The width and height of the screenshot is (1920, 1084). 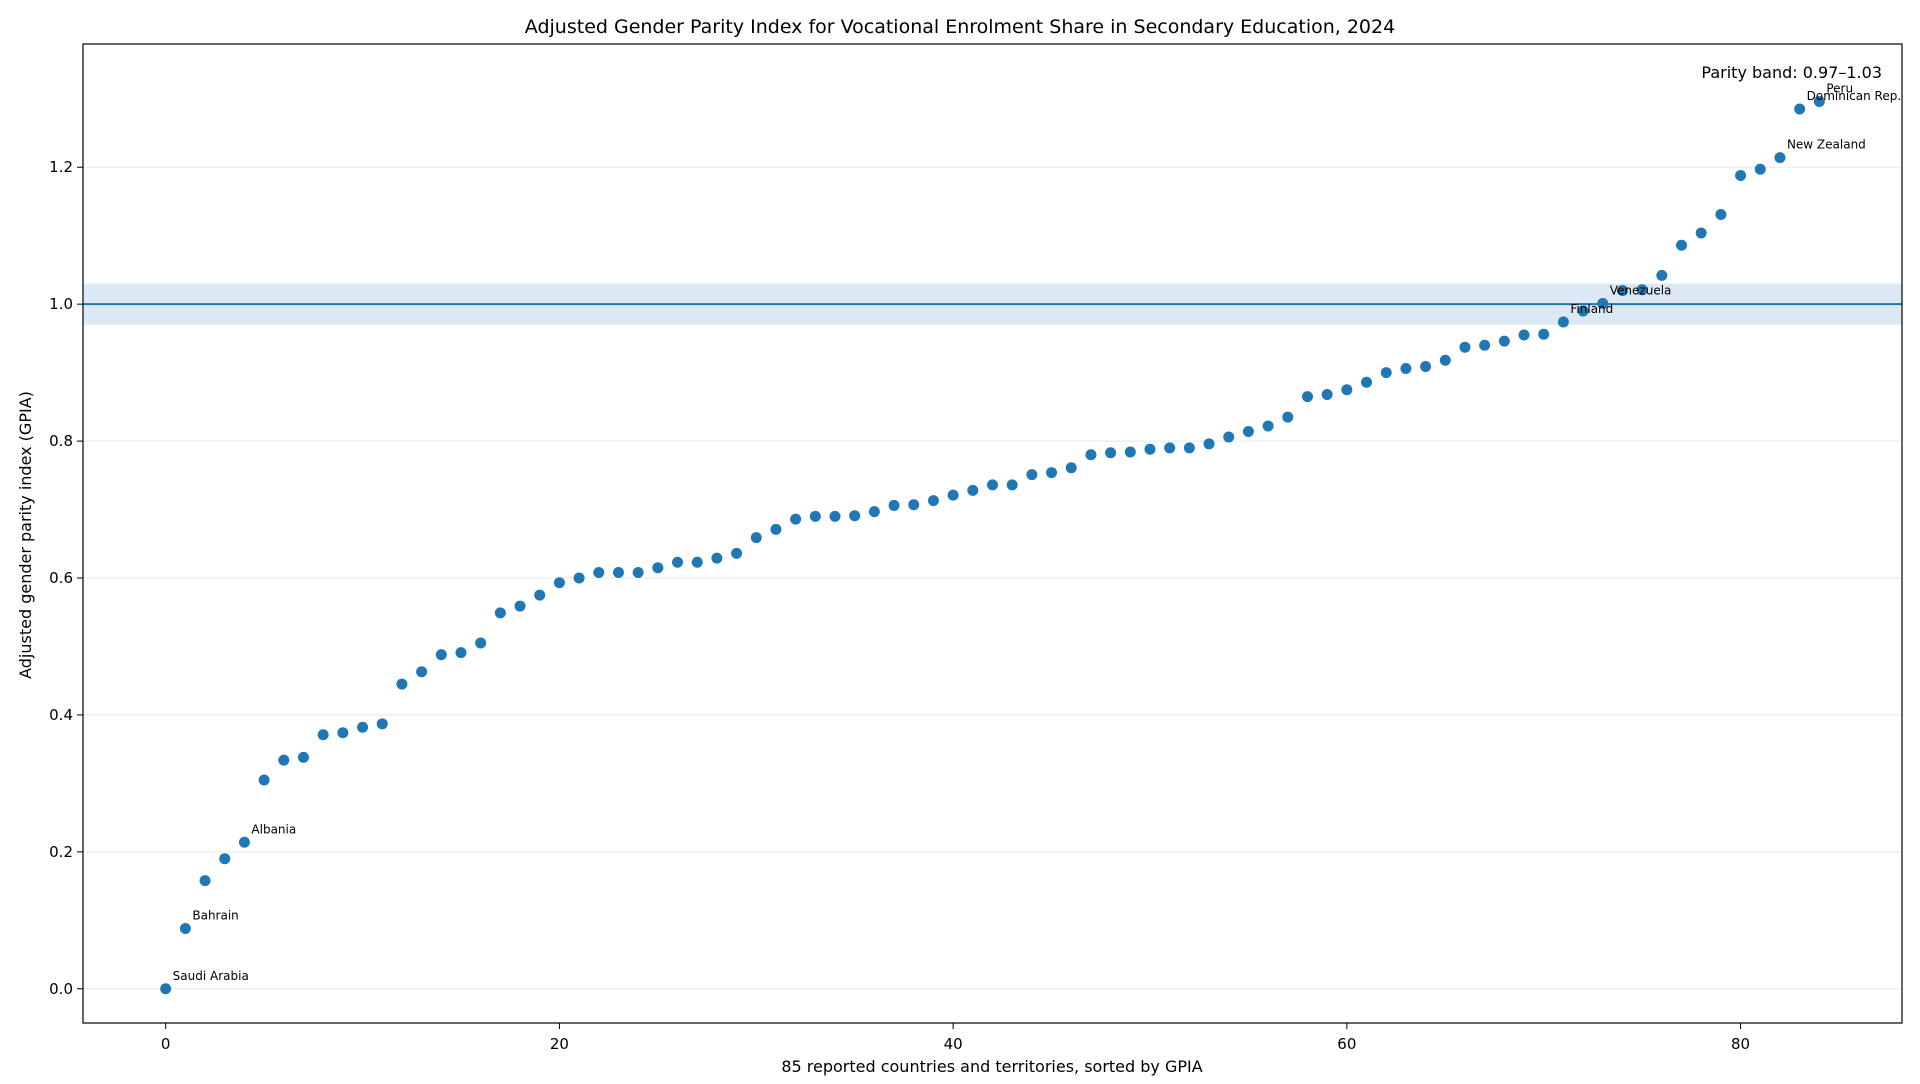 What do you see at coordinates (1839, 89) in the screenshot?
I see `point-label-7: Peru` at bounding box center [1839, 89].